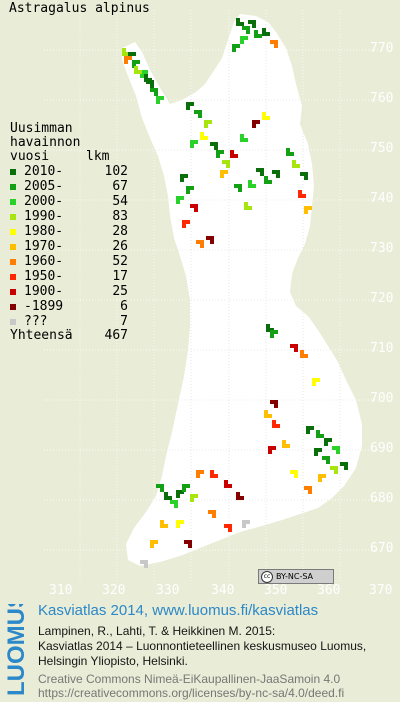 The width and height of the screenshot is (400, 702). Describe the element at coordinates (120, 231) in the screenshot. I see `legend-row-count: 28` at that location.